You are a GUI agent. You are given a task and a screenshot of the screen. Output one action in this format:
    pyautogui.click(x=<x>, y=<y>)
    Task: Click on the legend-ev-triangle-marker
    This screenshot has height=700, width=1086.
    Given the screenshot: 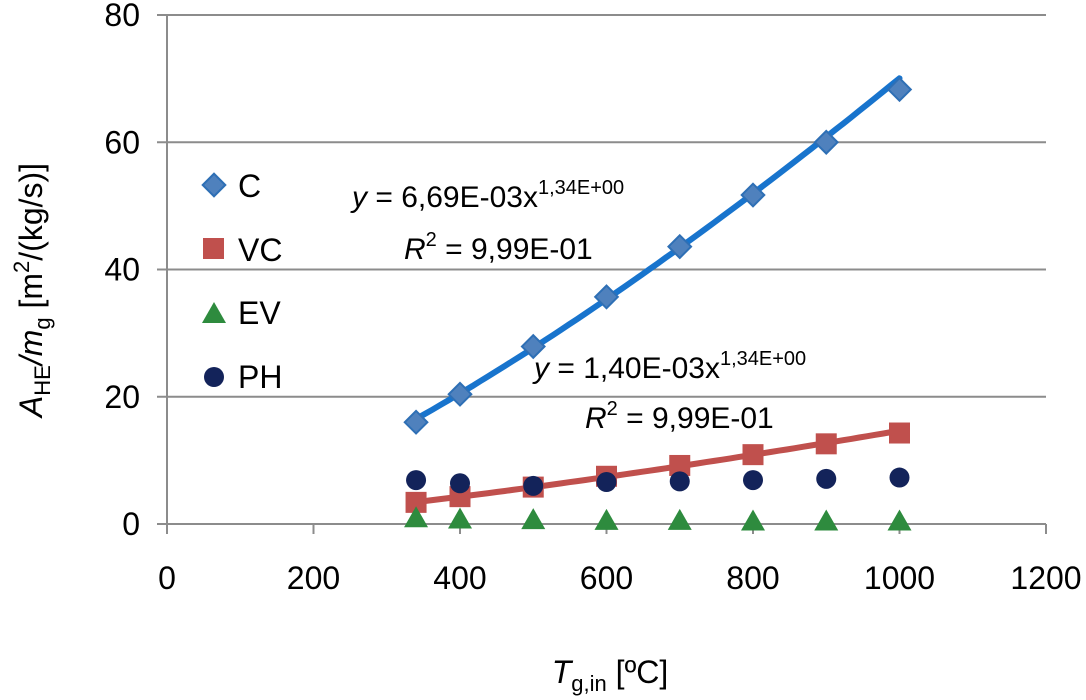 What is the action you would take?
    pyautogui.click(x=214, y=312)
    